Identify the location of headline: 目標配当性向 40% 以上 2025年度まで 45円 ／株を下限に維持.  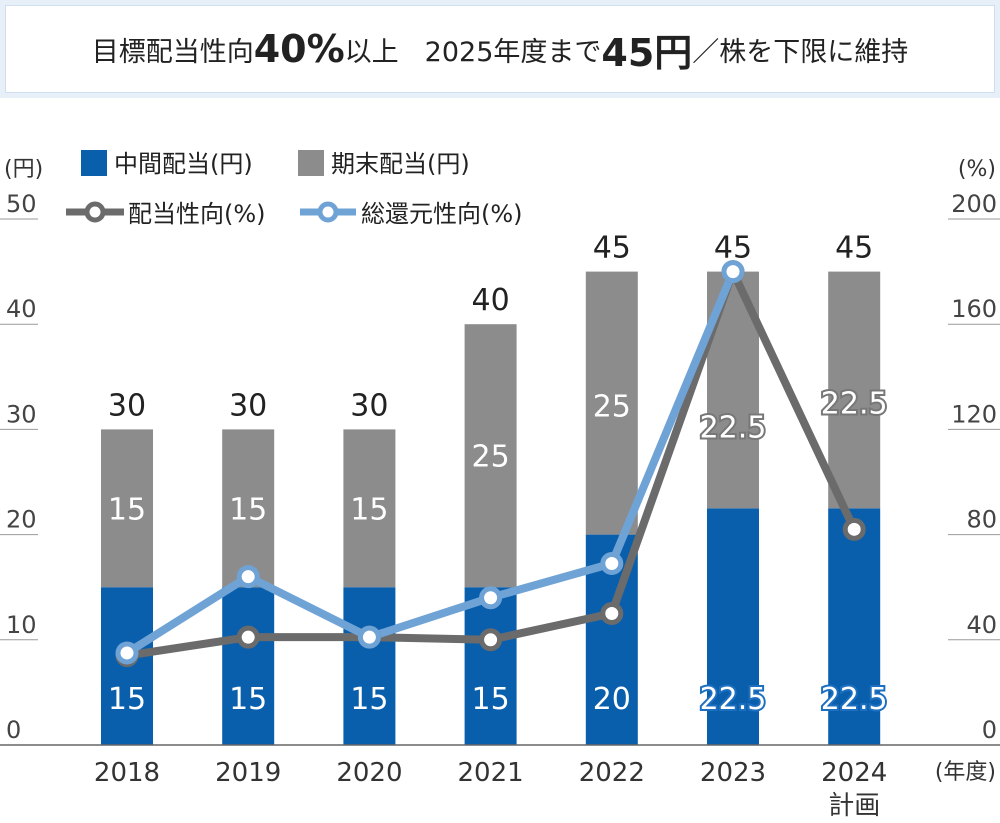
(500, 49).